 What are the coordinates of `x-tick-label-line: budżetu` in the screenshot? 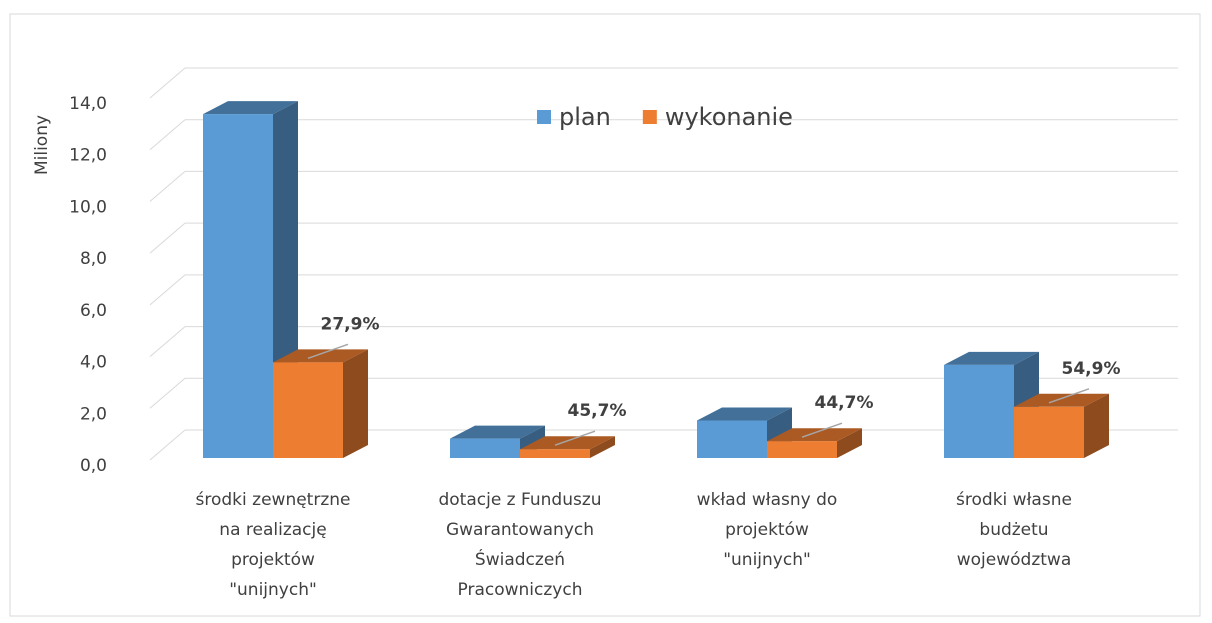 It's located at (1013, 530).